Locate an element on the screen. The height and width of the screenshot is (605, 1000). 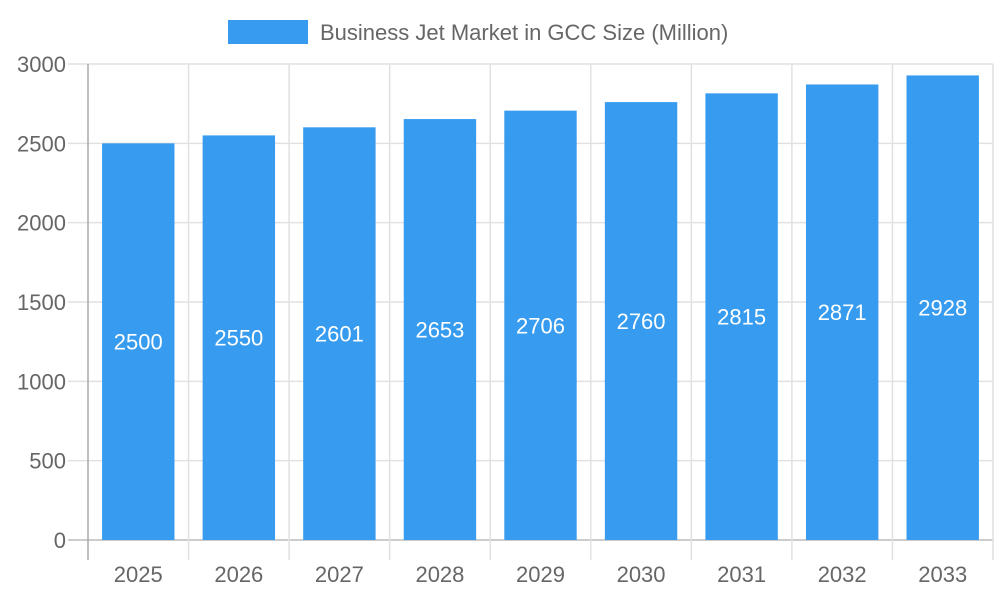
x-tick-label: 2031 is located at coordinates (741, 574).